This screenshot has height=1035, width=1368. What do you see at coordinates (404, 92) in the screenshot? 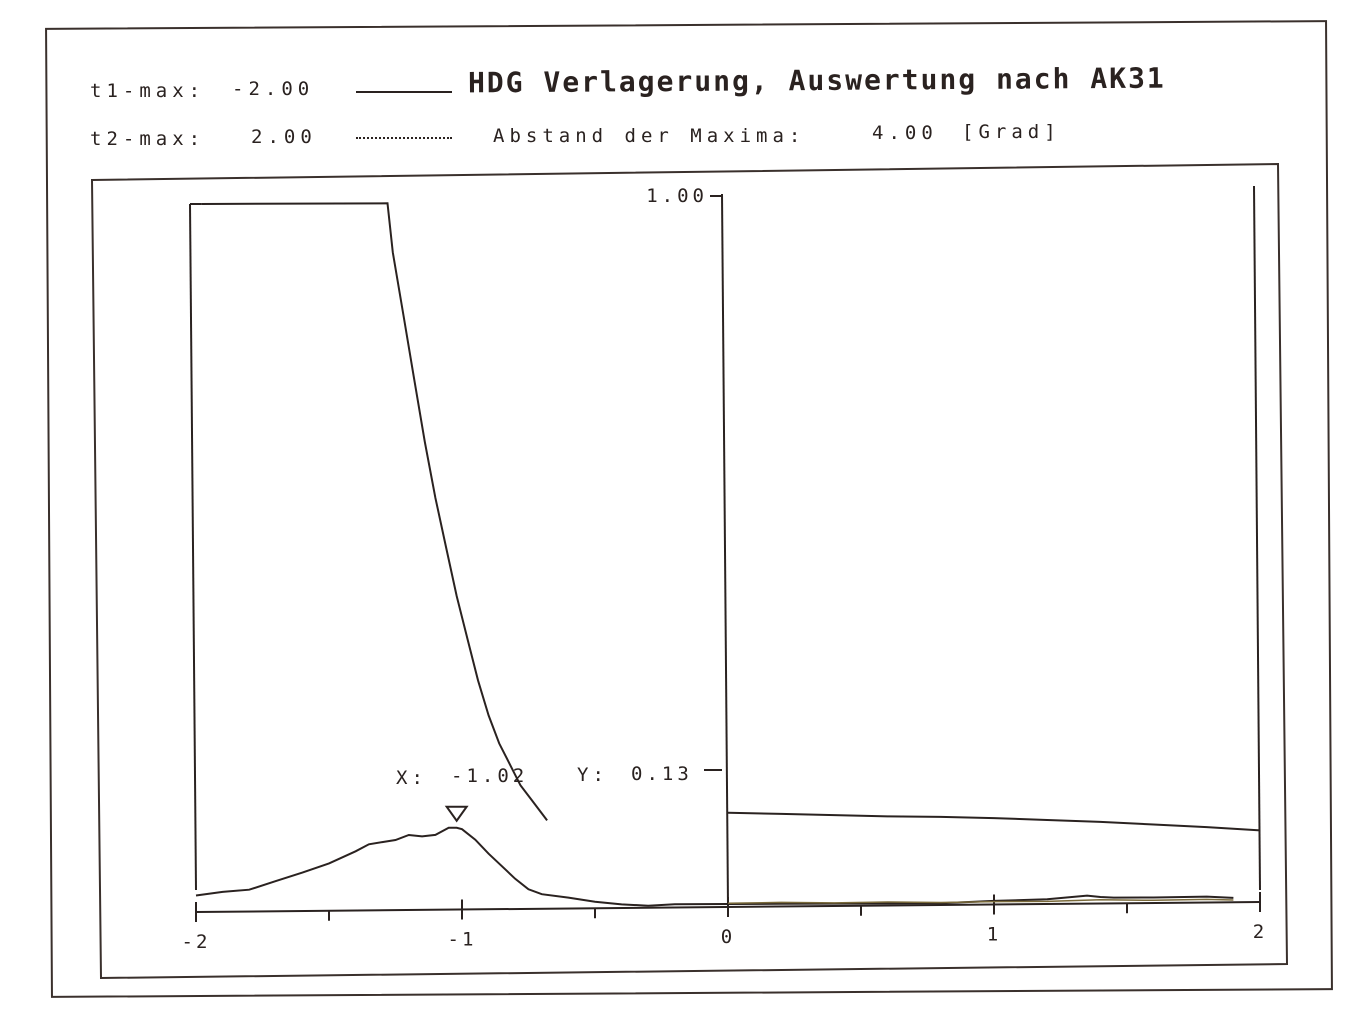
I see `legend-solid-line` at bounding box center [404, 92].